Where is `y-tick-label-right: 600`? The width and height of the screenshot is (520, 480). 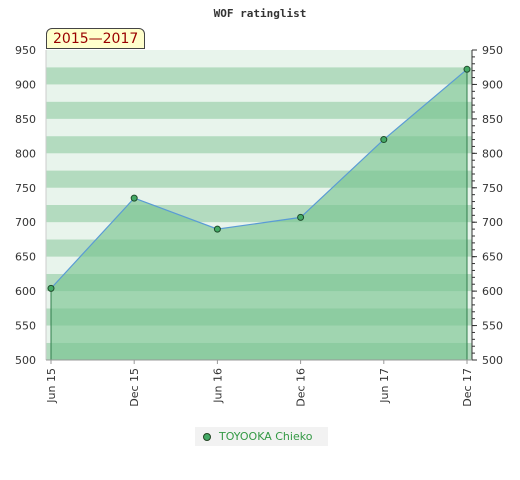
y-tick-label-right: 600 is located at coordinates (492, 291).